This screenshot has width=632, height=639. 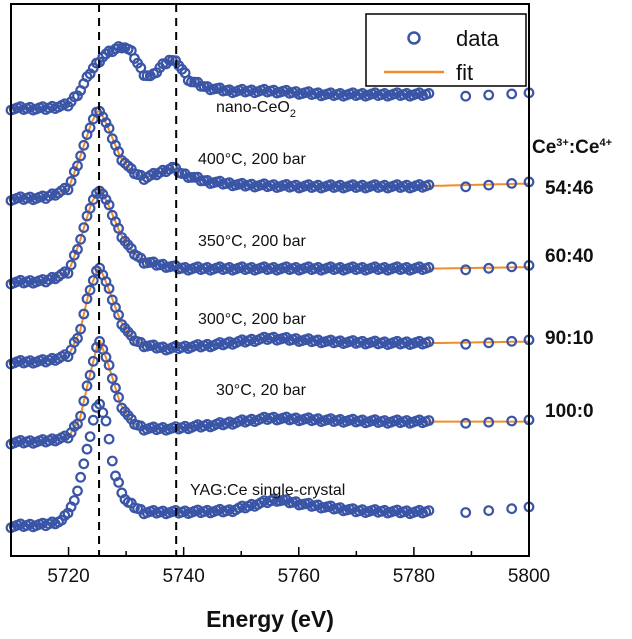 I want to click on ratio-label-4: 90:10, so click(x=569, y=338).